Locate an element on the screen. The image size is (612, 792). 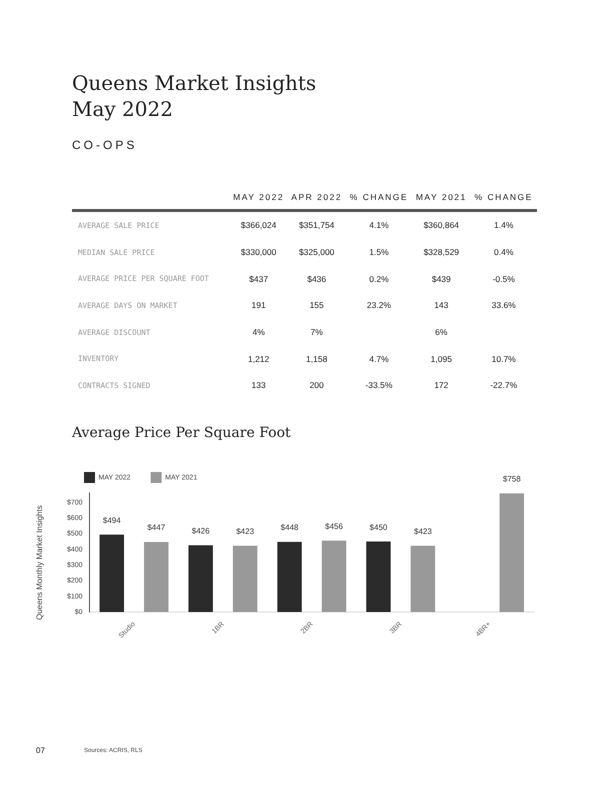
category-label: APR 2022 is located at coordinates (317, 201).